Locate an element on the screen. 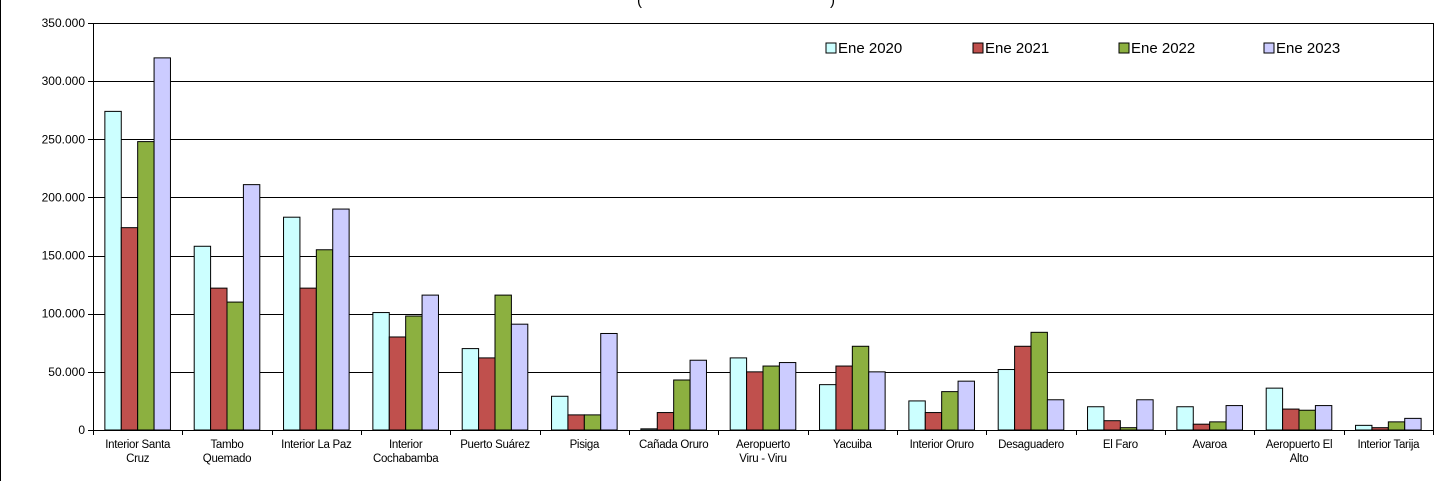  legend-label-3: Ene 2022 is located at coordinates (1163, 48).